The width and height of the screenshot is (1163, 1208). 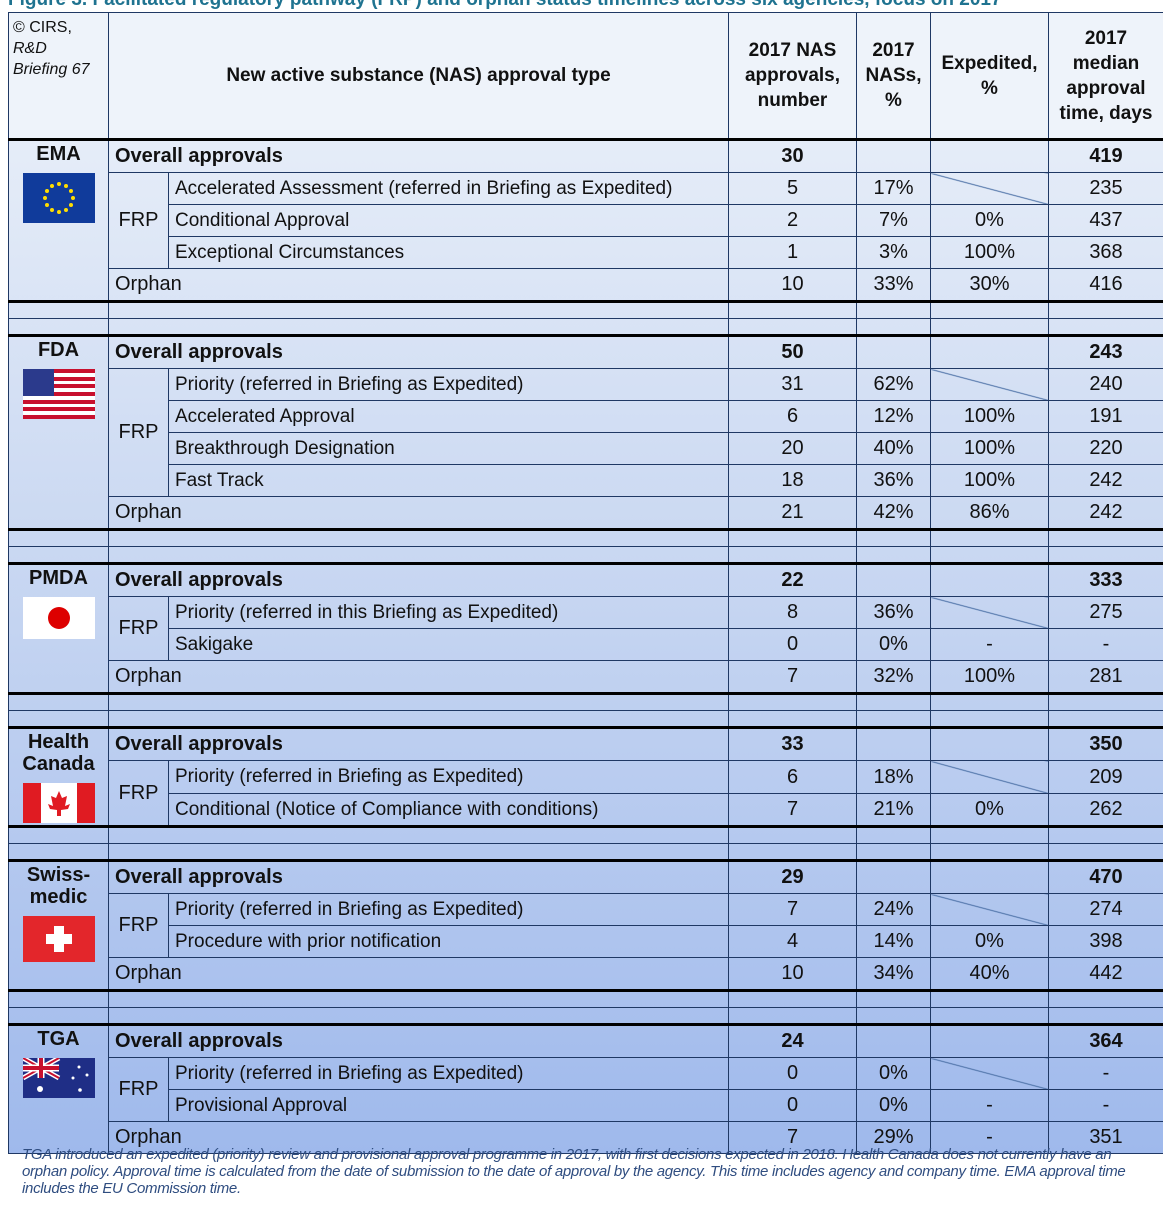 I want to click on corner-cell: © CIRS, R&D Briefing 67, so click(x=58, y=76).